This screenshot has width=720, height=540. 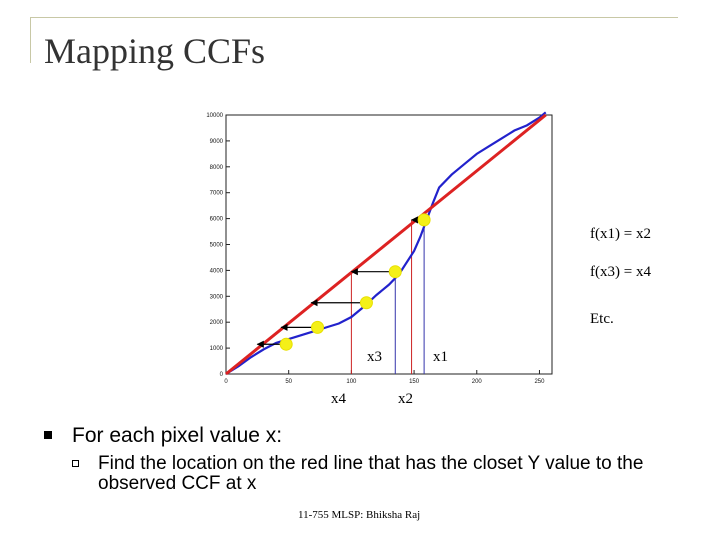 I want to click on y-tick-label: 1000, so click(x=217, y=349).